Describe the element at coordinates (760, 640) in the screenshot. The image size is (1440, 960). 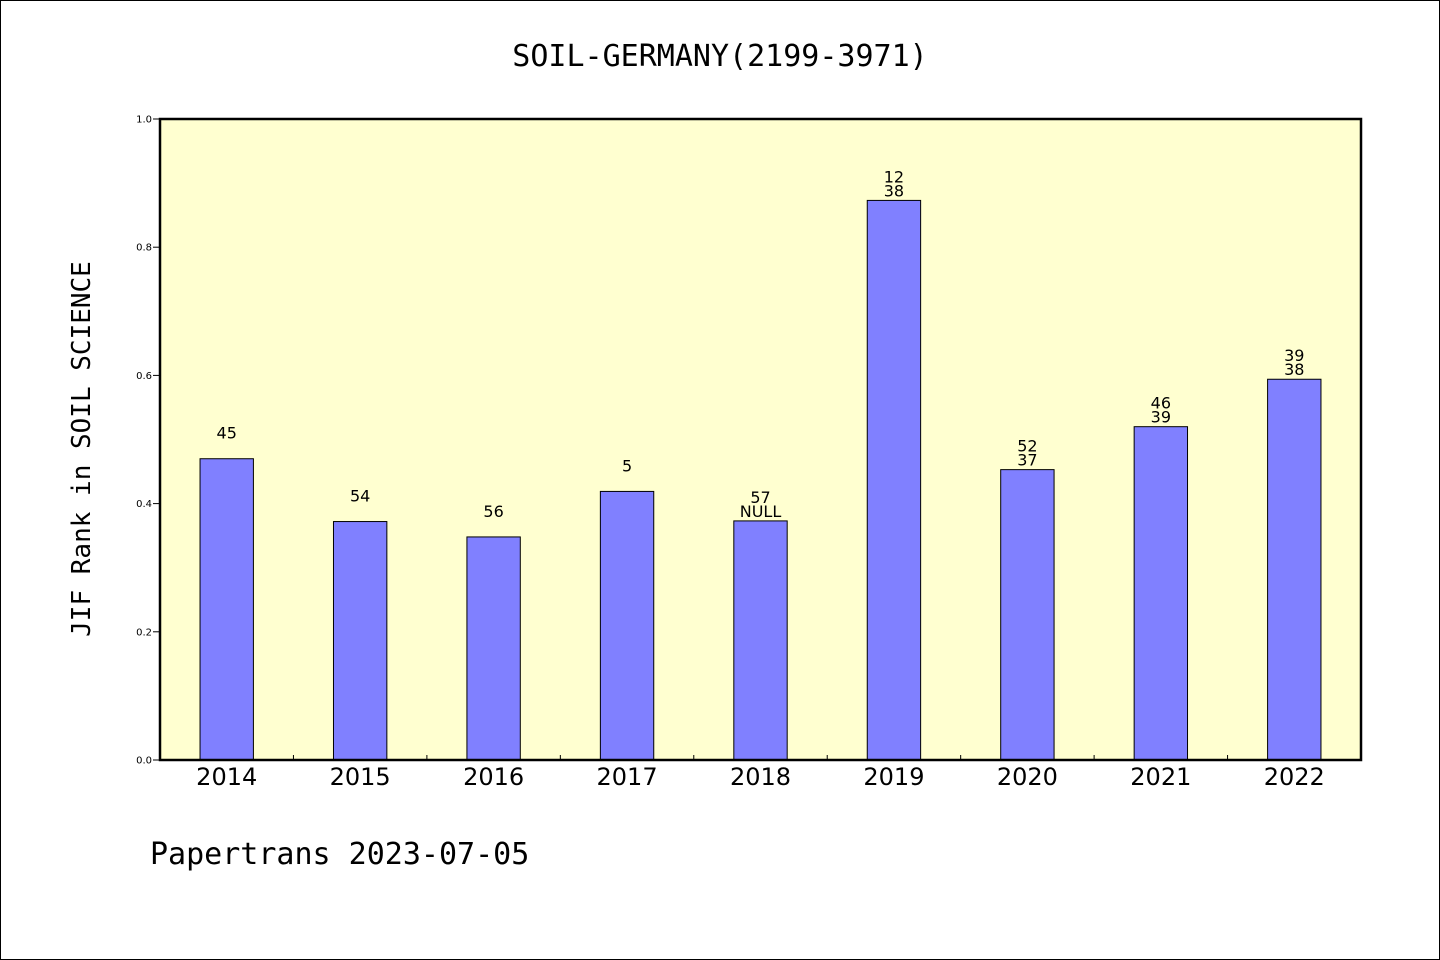
I see `bar-2018` at that location.